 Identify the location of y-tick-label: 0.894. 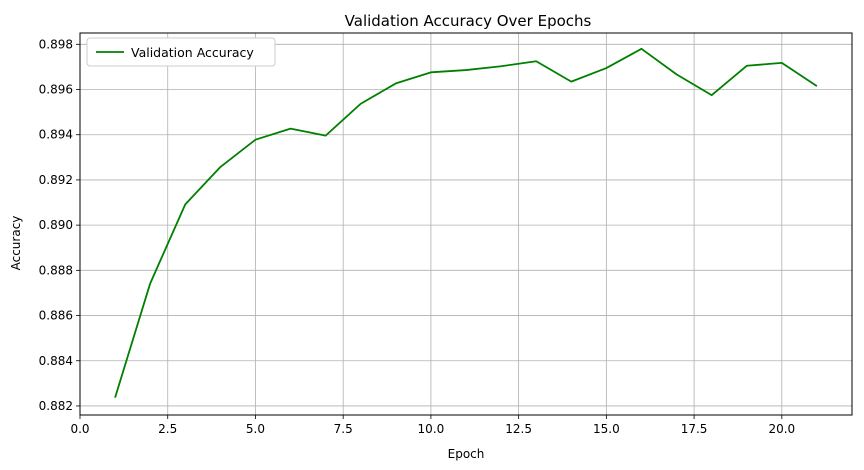
(56, 135).